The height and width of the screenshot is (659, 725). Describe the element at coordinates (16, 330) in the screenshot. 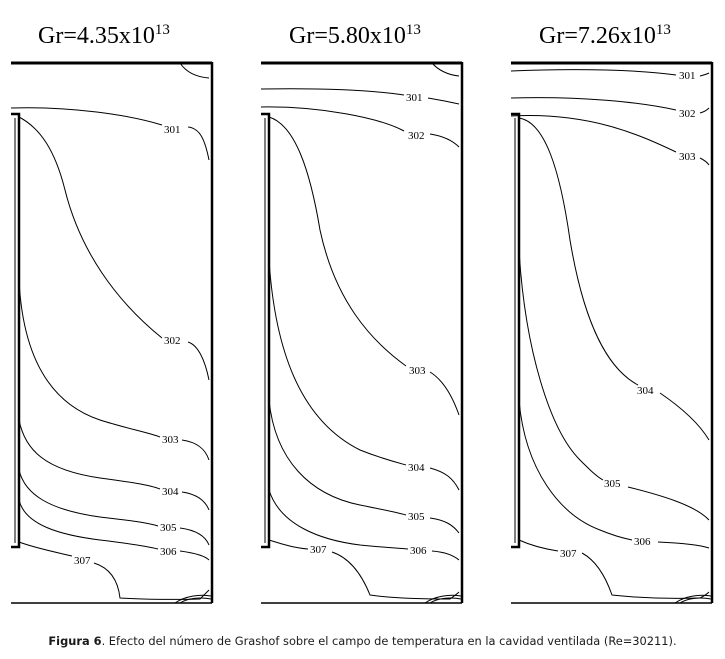

I see `panel-1-heated-plate` at that location.